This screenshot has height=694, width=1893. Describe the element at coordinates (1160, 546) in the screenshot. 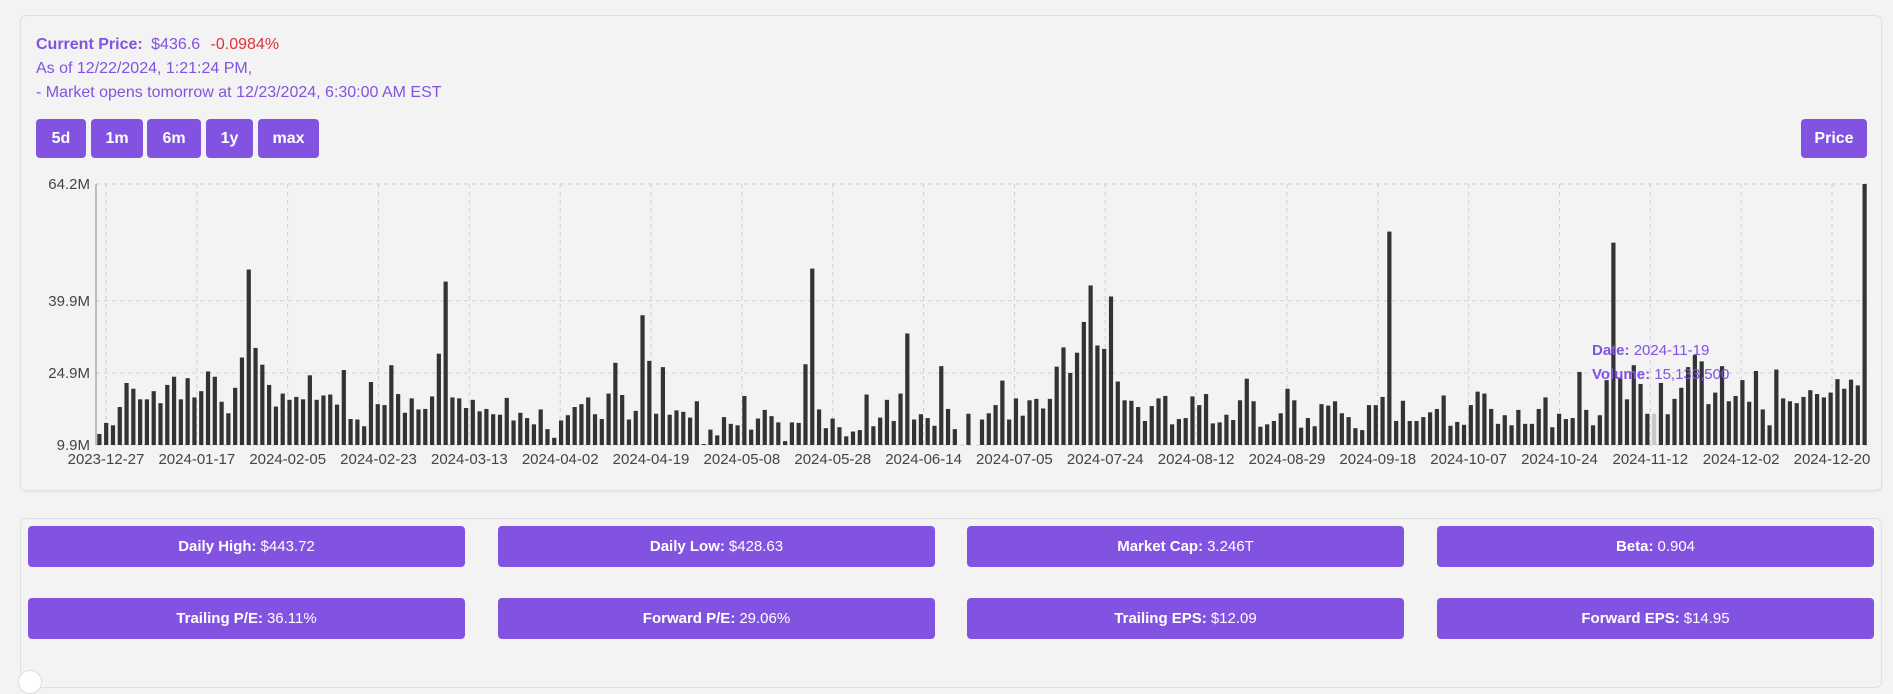

I see `stat-label: Market Cap:` at that location.